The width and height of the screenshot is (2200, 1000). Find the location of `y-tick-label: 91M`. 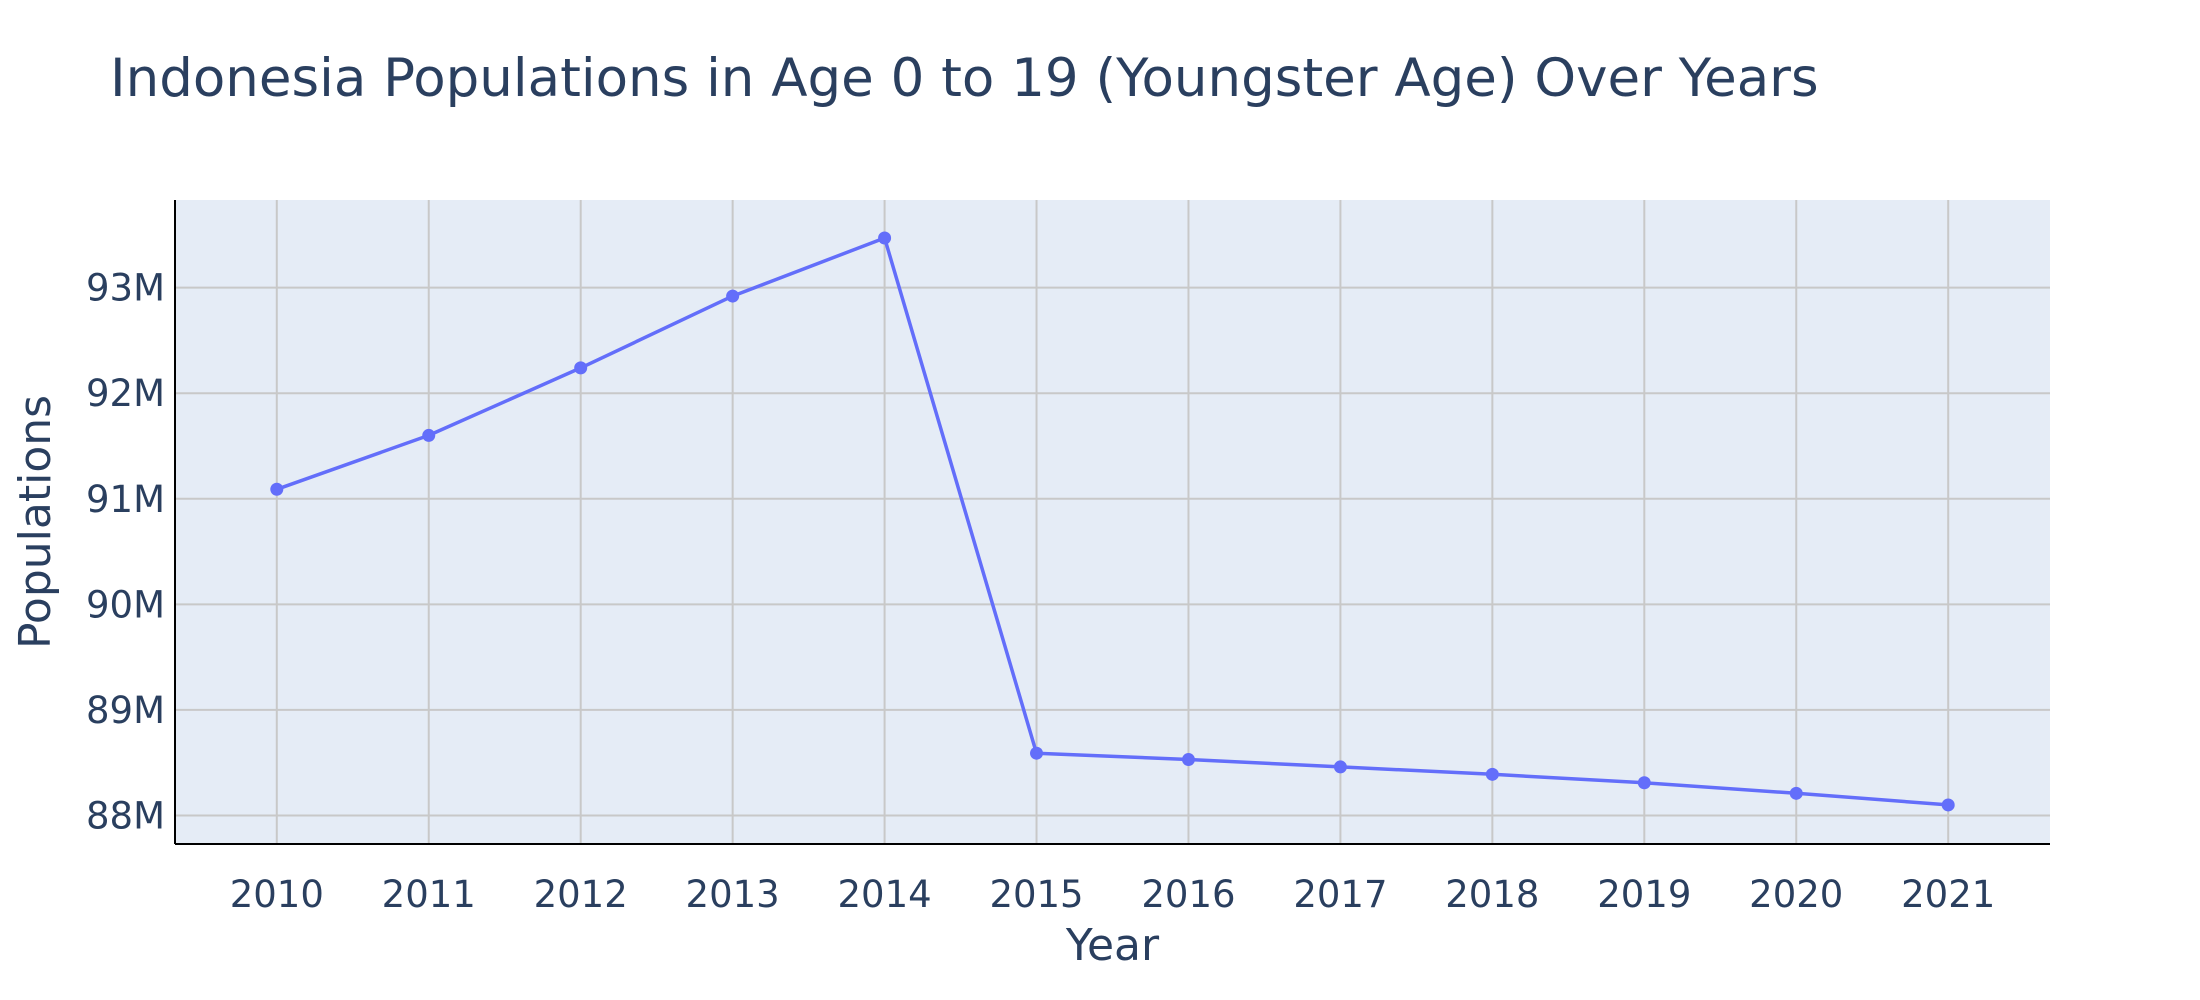

y-tick-label: 91M is located at coordinates (125, 499).